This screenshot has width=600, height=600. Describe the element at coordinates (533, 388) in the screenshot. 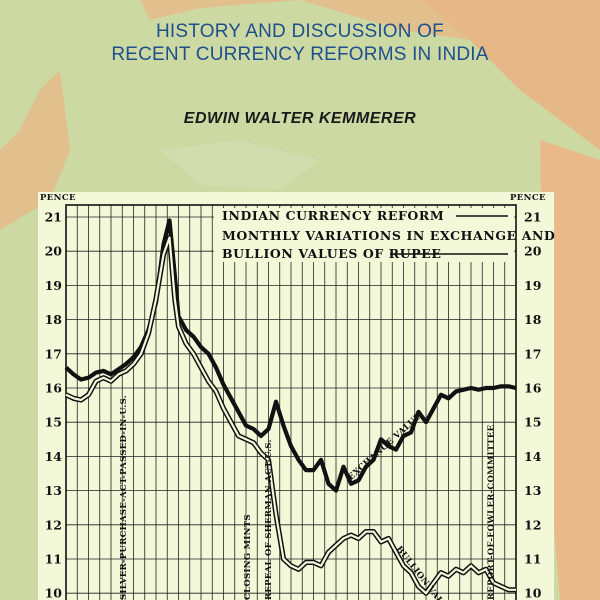

I see `y-tick-label-right: 16` at that location.